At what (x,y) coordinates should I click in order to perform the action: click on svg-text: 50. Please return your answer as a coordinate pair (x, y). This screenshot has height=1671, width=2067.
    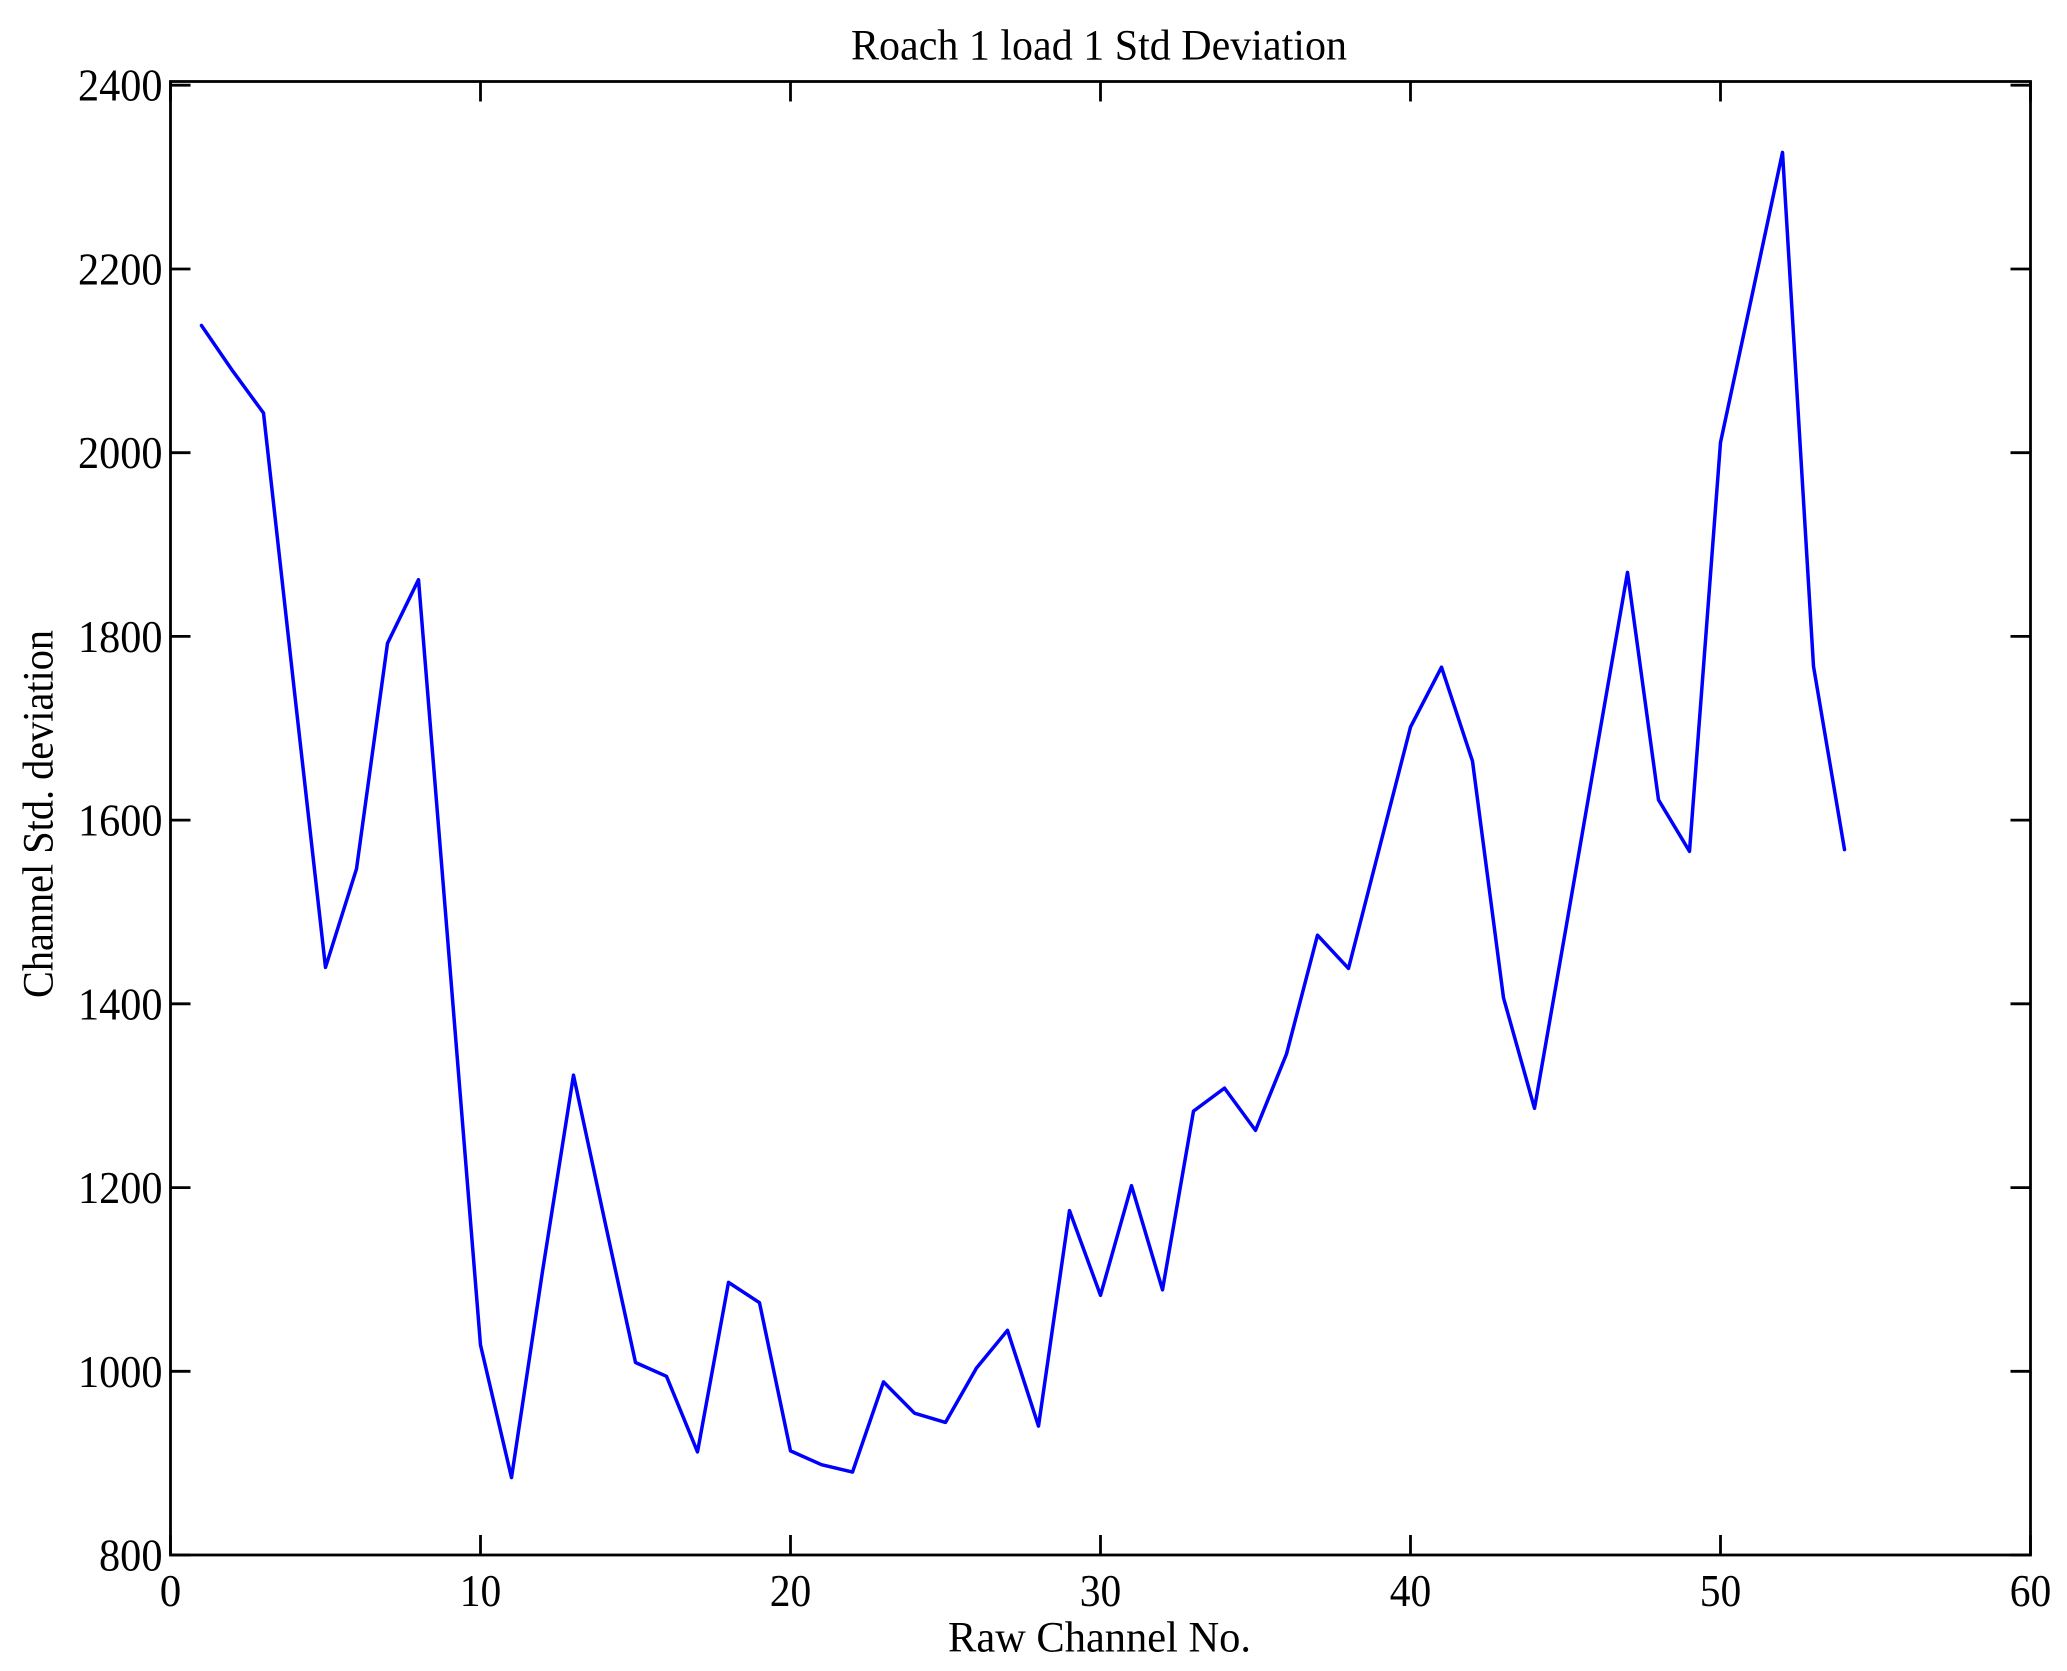
    Looking at the image, I should click on (1721, 1590).